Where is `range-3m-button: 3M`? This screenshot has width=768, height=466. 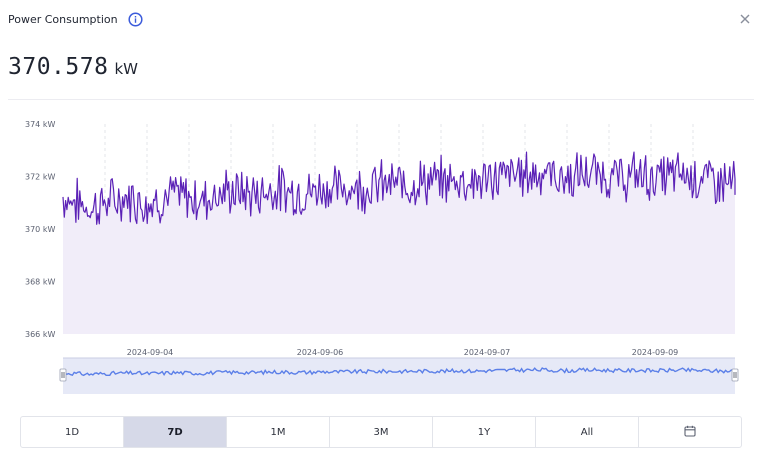
range-3m-button: 3M is located at coordinates (381, 432).